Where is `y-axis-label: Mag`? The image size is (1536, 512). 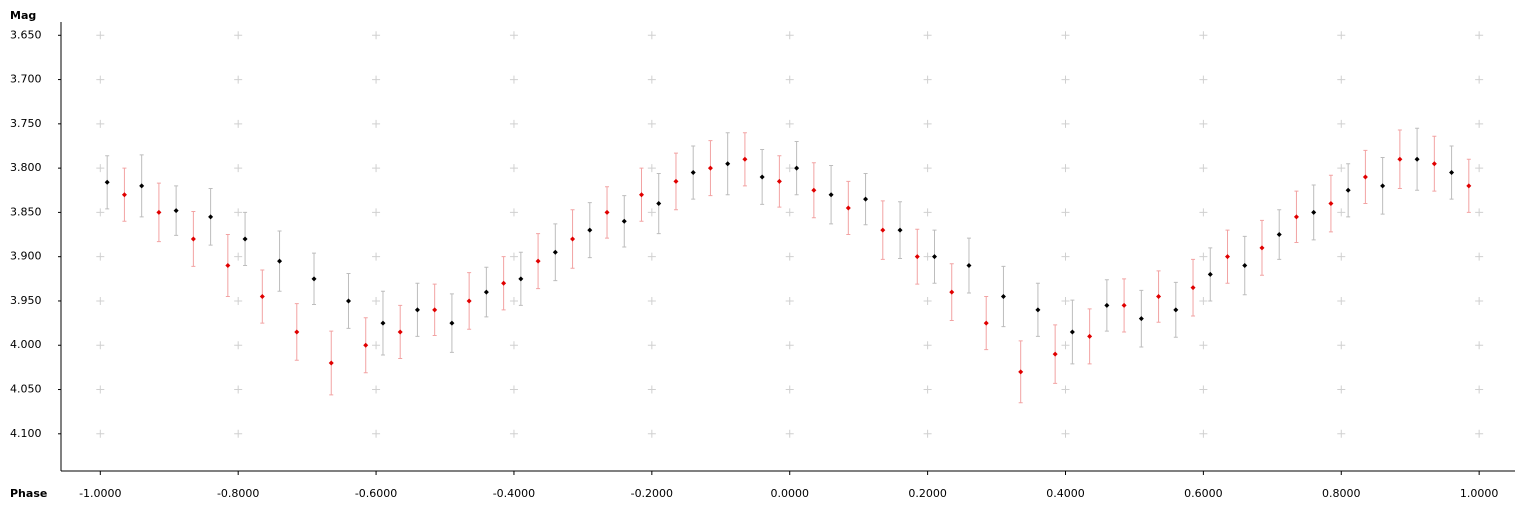 y-axis-label: Mag is located at coordinates (23, 15).